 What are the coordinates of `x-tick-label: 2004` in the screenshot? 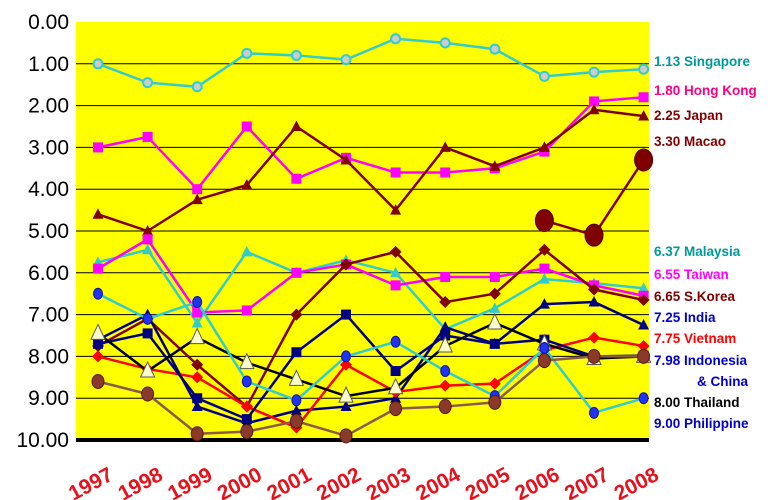 It's located at (438, 481).